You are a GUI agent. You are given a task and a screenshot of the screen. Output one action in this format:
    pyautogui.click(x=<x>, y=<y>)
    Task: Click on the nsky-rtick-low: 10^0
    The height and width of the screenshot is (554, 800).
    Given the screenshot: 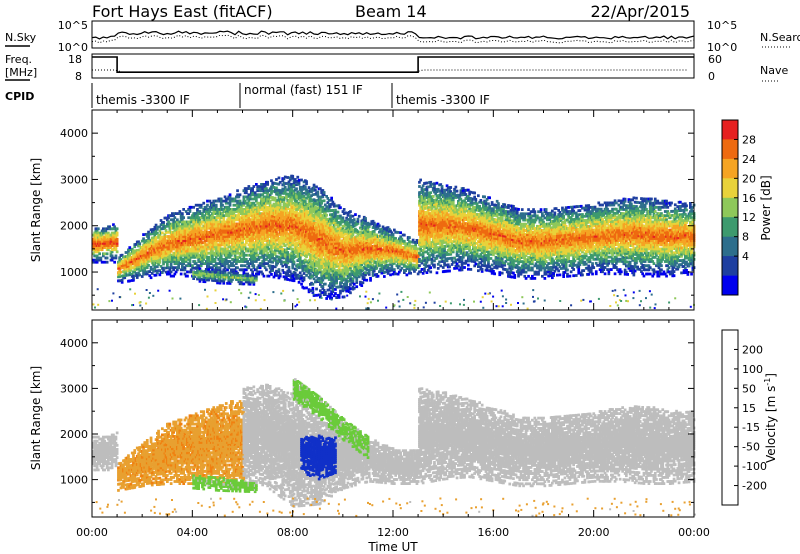 What is the action you would take?
    pyautogui.click(x=722, y=47)
    